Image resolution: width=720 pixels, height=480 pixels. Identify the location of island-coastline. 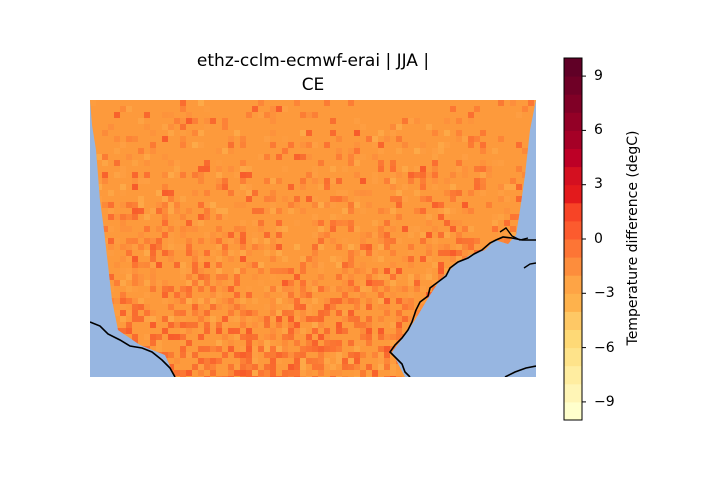
(514, 234).